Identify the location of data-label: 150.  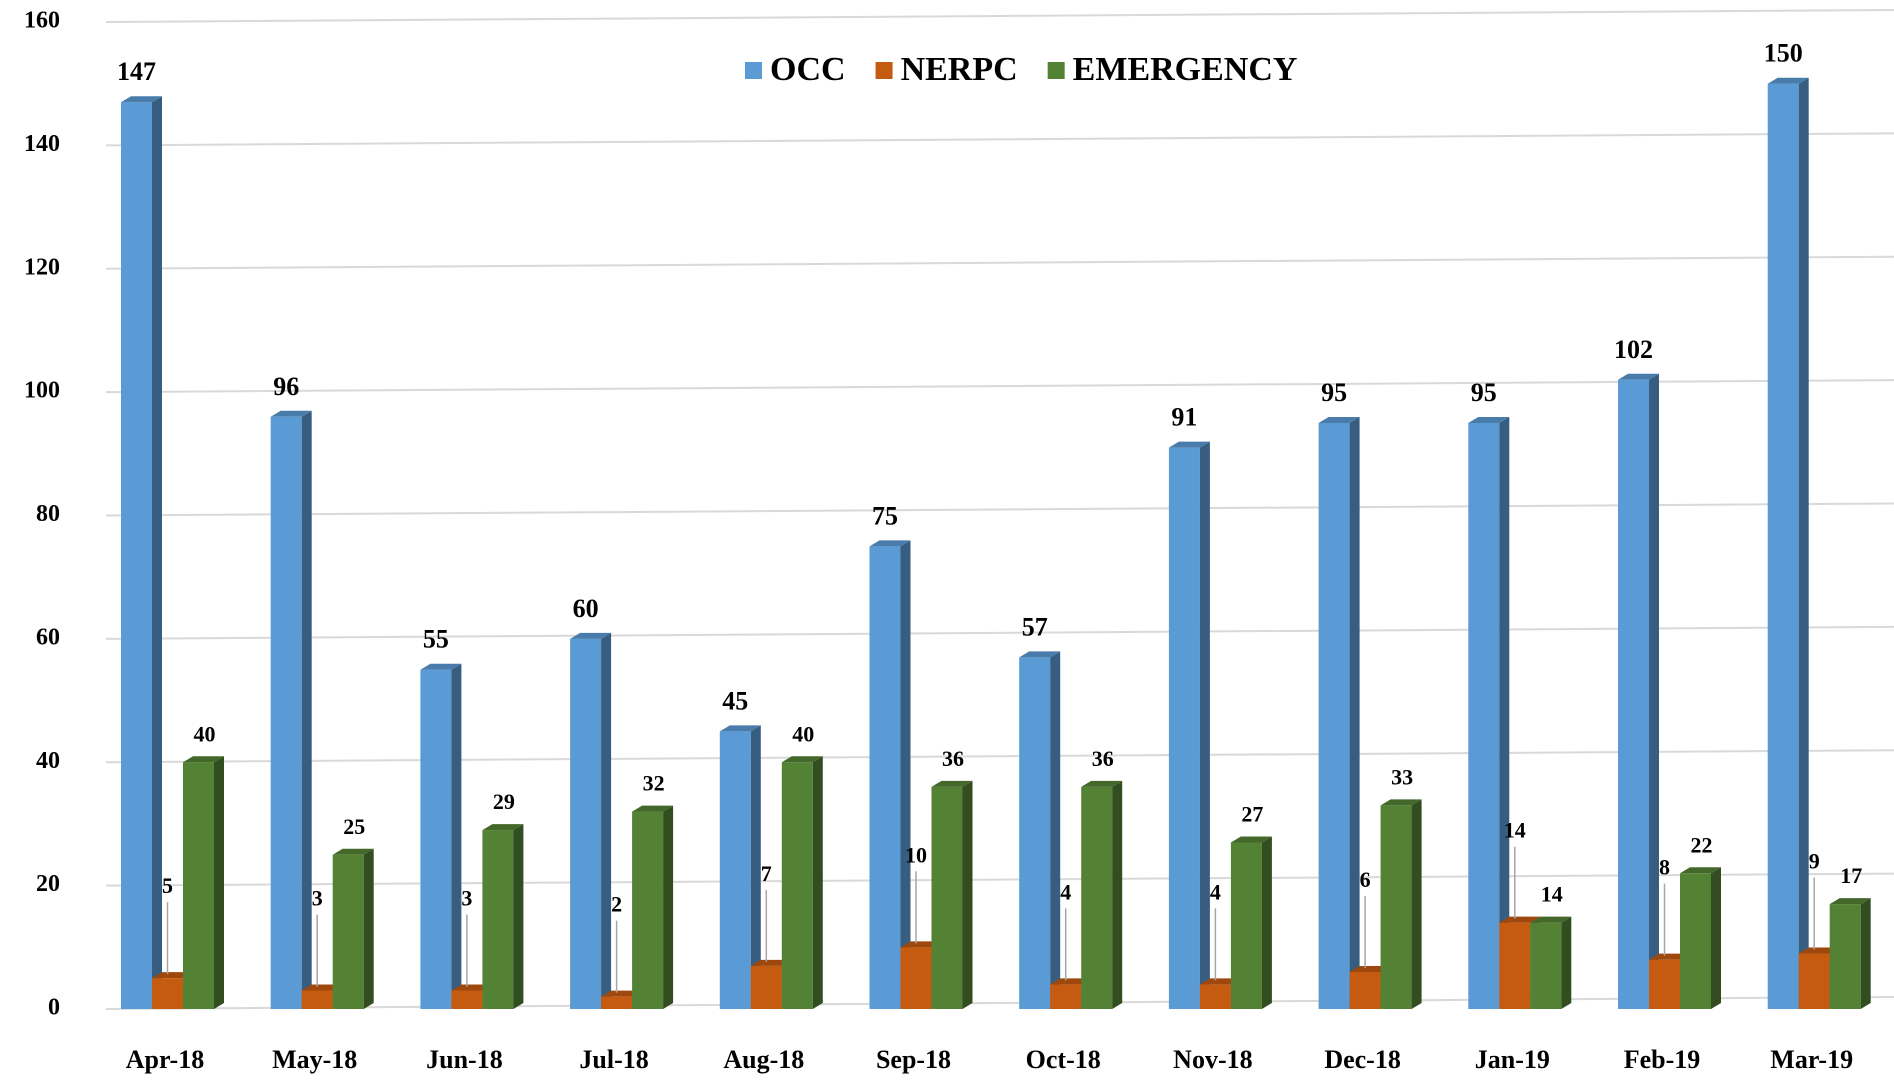
(1783, 53).